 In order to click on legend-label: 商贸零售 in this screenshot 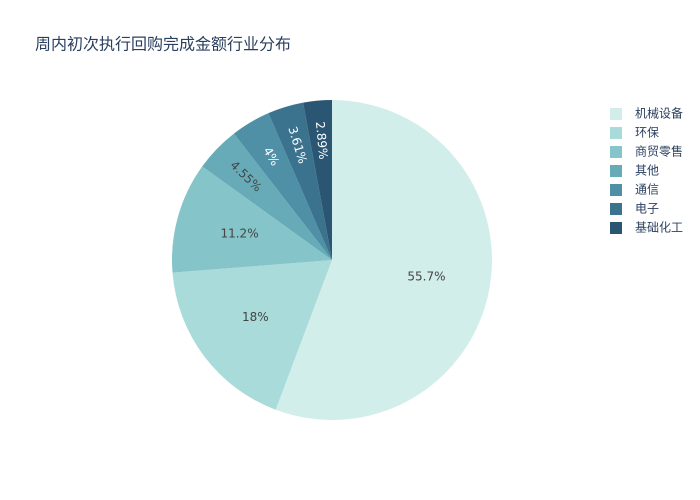, I will do `click(659, 151)`.